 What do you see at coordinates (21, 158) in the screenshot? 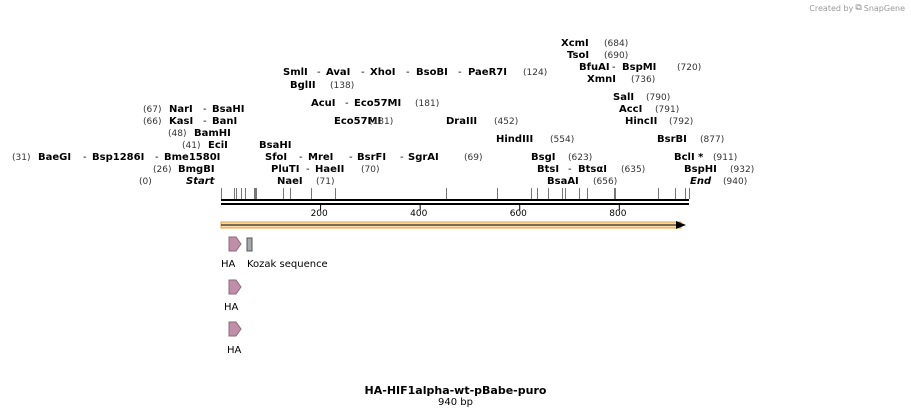
I see `site-pos: (31)` at bounding box center [21, 158].